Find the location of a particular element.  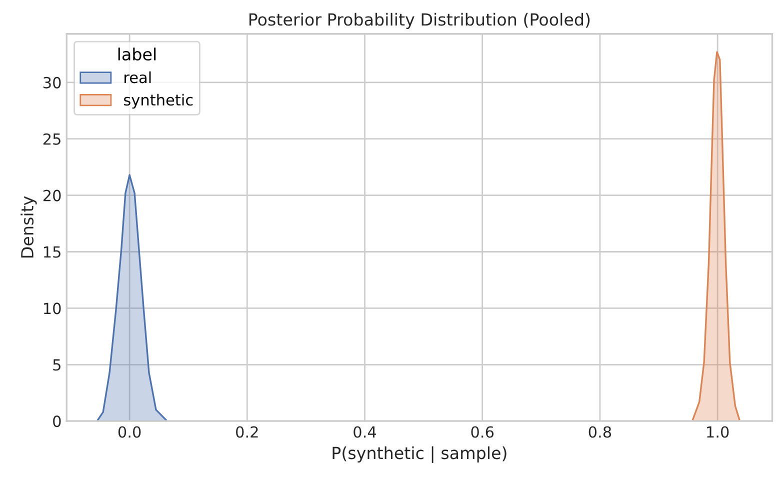

x-axis-title: P(synthetic | sample) is located at coordinates (419, 454).